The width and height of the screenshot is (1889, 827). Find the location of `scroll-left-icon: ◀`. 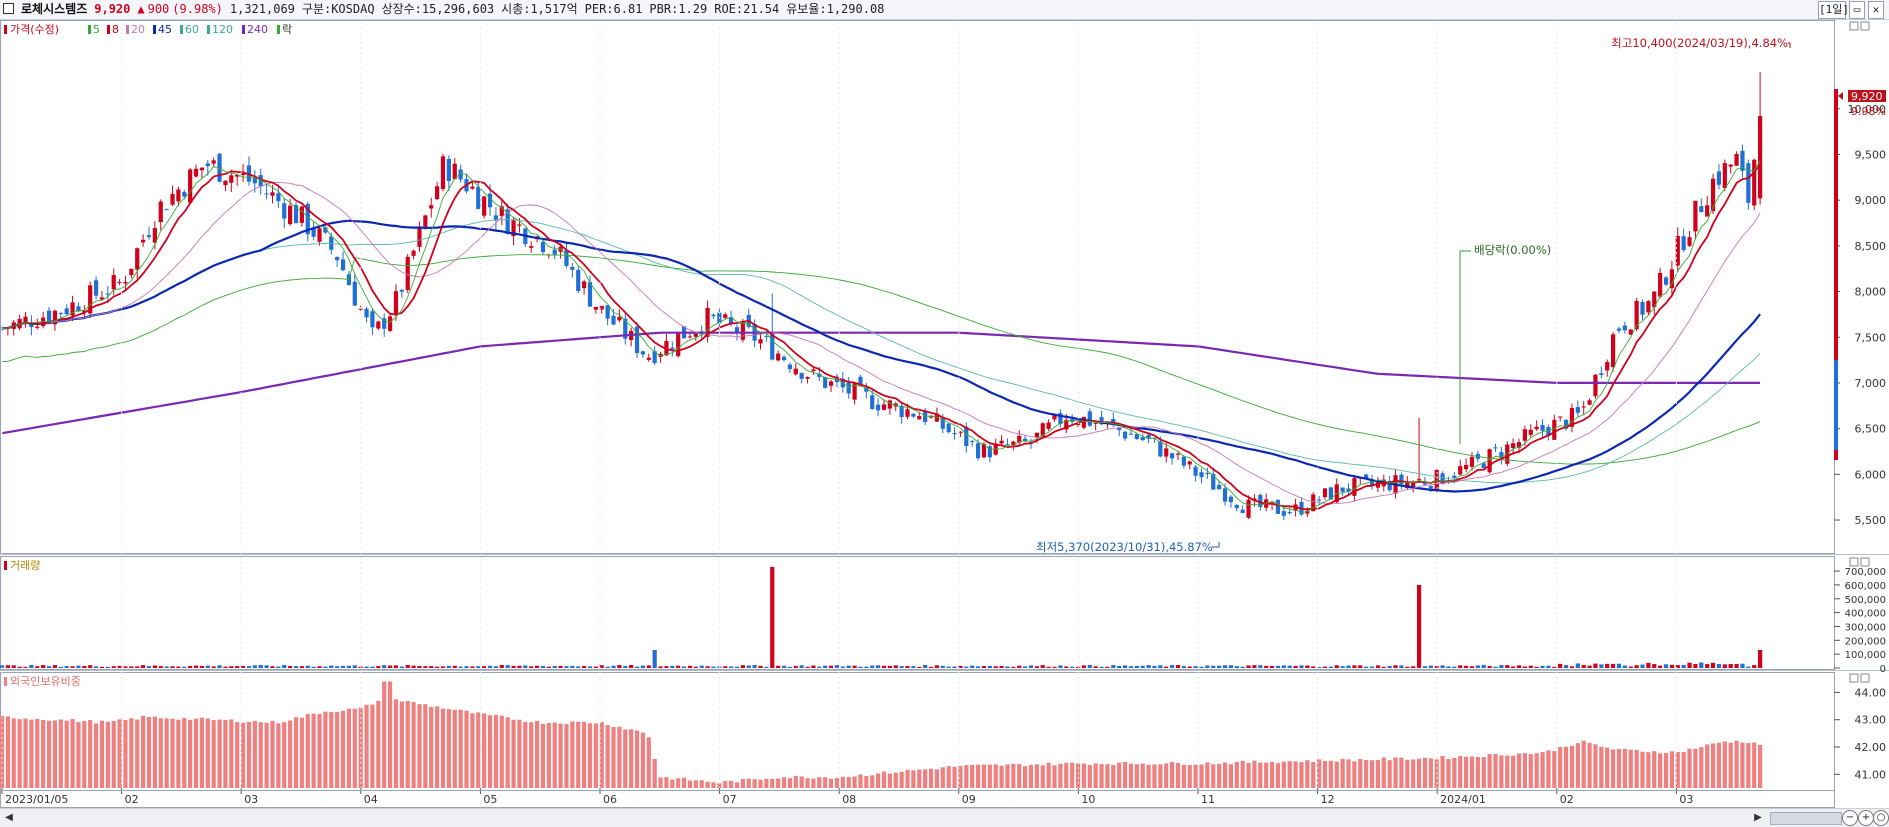

scroll-left-icon: ◀ is located at coordinates (9, 817).